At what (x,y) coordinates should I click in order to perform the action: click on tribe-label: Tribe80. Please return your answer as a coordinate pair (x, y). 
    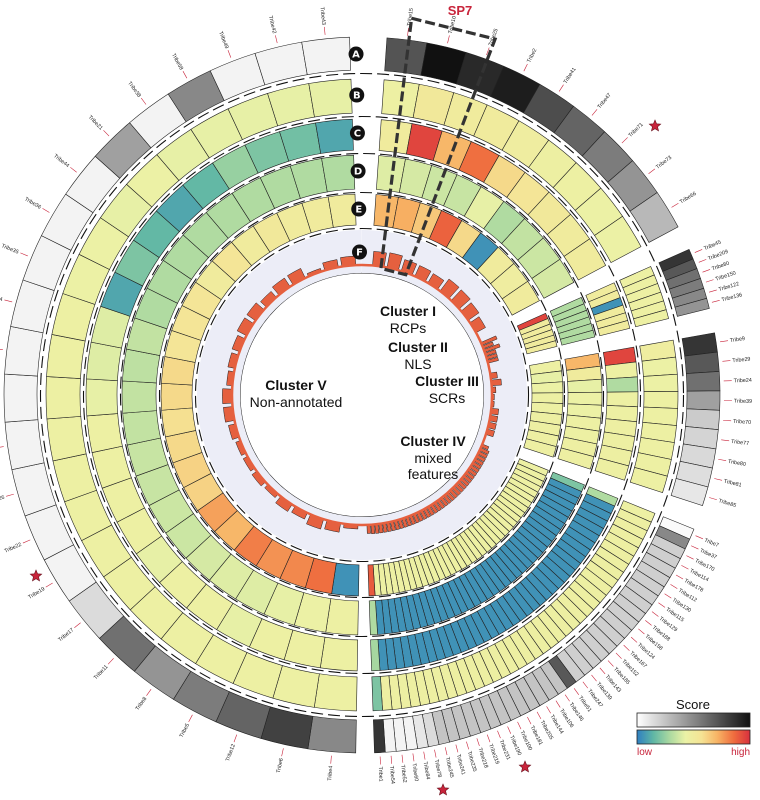
    Looking at the image, I should click on (736, 463).